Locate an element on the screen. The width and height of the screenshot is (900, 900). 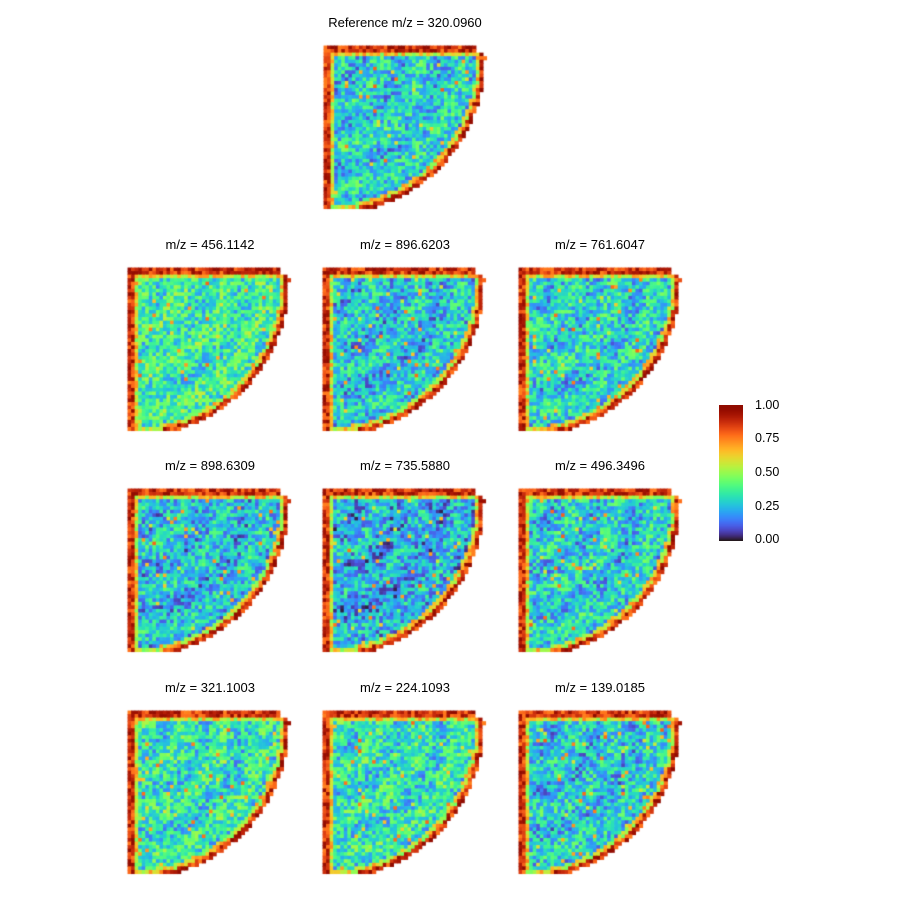
heatmap-r1c2 is located at coordinates (404, 349).